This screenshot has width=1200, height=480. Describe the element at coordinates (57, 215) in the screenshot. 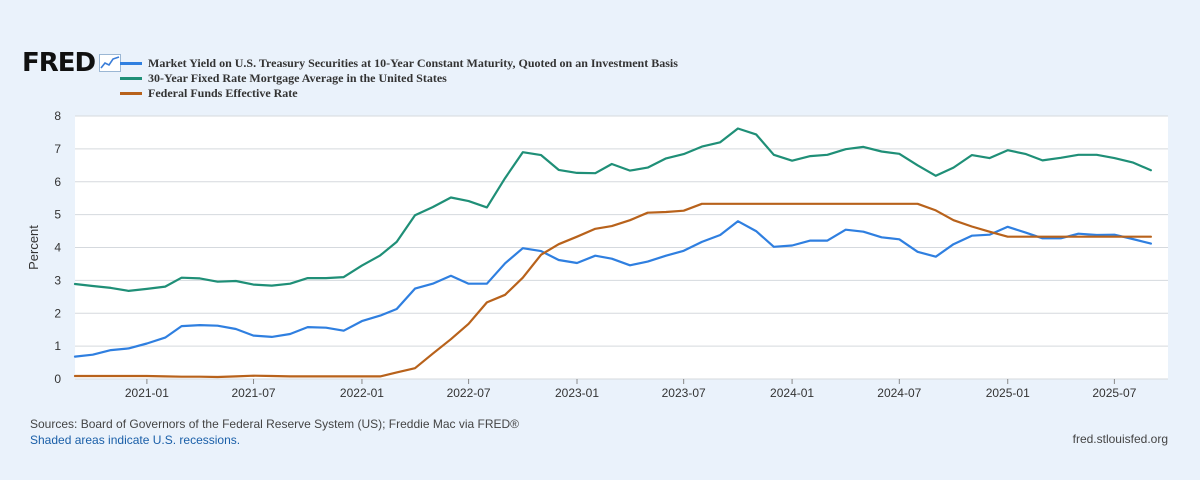

I see `y-tick-label: 5` at that location.